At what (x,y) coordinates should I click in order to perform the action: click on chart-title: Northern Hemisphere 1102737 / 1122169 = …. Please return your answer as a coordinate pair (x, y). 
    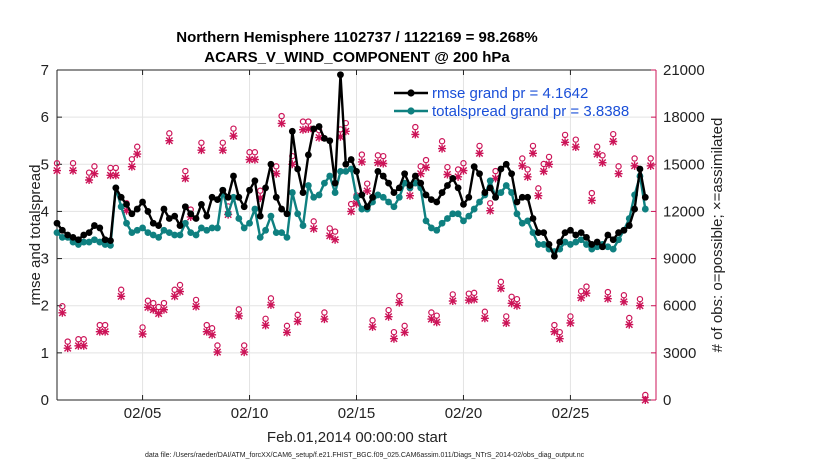
    Looking at the image, I should click on (357, 37).